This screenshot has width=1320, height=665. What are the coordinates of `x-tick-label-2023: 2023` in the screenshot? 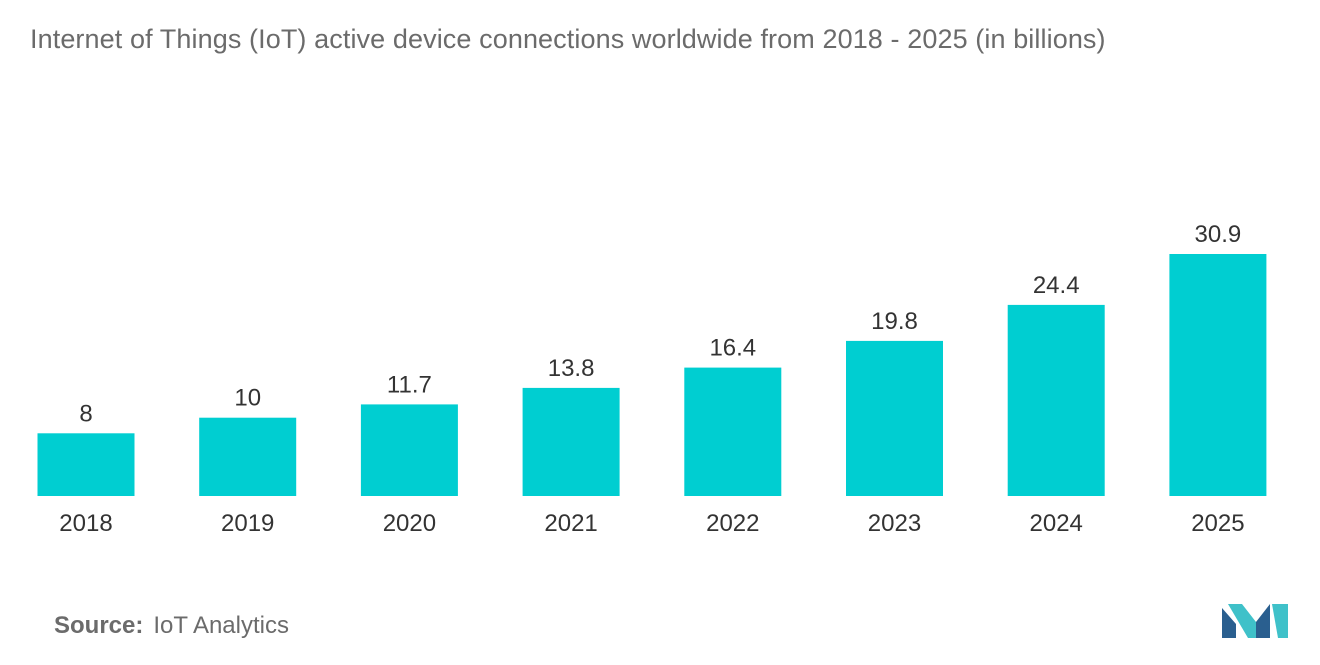 It's located at (894, 523).